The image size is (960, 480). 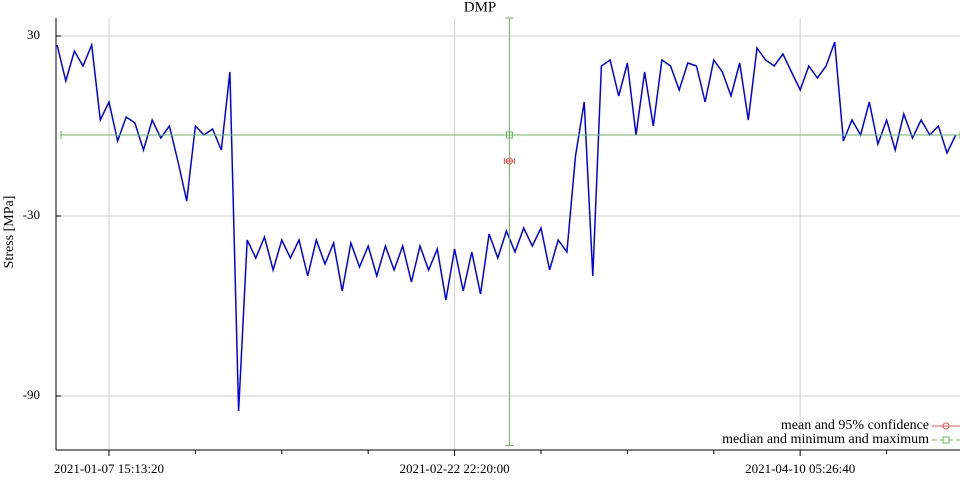 I want to click on median-marker, so click(x=509, y=135).